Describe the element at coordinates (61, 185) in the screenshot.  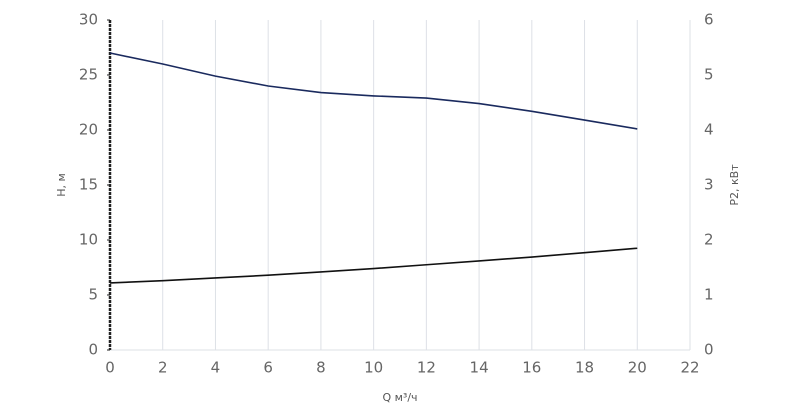
I see `y-axis-label: H, м` at that location.